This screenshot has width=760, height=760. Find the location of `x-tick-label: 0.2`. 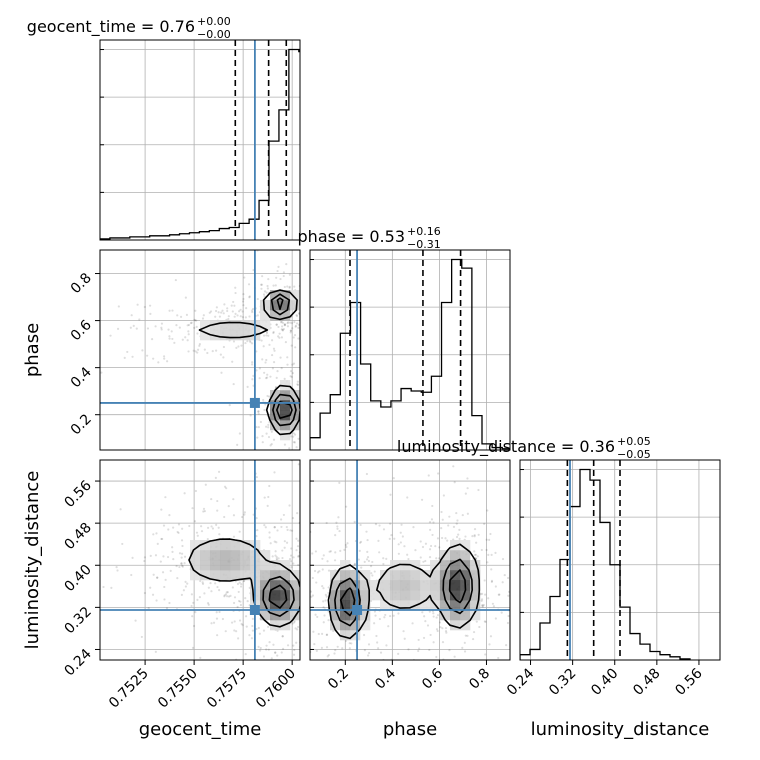

x-tick-label: 0.2 is located at coordinates (338, 679).